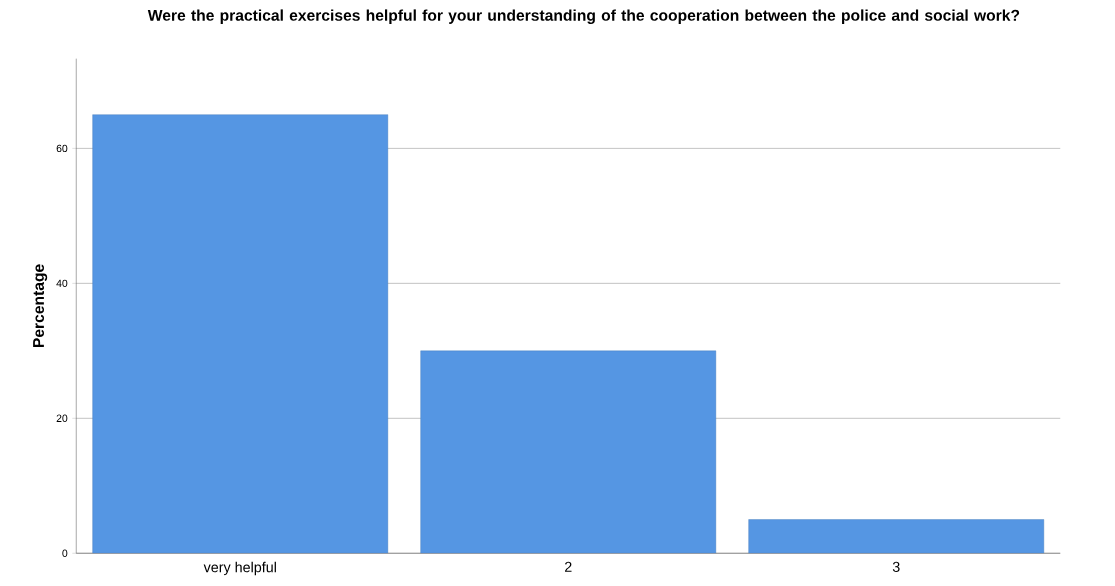 The image size is (1115, 586). What do you see at coordinates (896, 567) in the screenshot?
I see `x-tick-label: 3` at bounding box center [896, 567].